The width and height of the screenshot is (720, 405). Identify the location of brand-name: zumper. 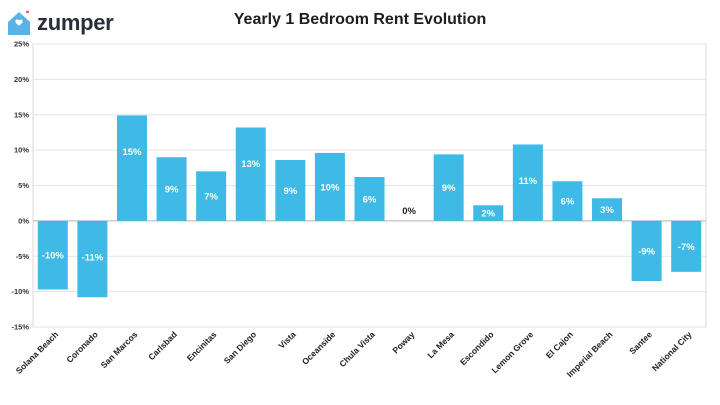
(75, 22).